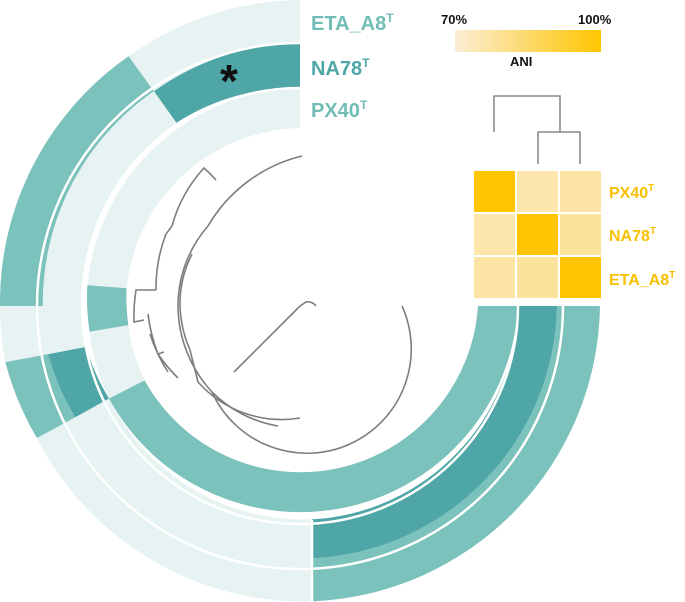 The width and height of the screenshot is (685, 602). What do you see at coordinates (340, 68) in the screenshot?
I see `ring-label-na78: NA78T` at bounding box center [340, 68].